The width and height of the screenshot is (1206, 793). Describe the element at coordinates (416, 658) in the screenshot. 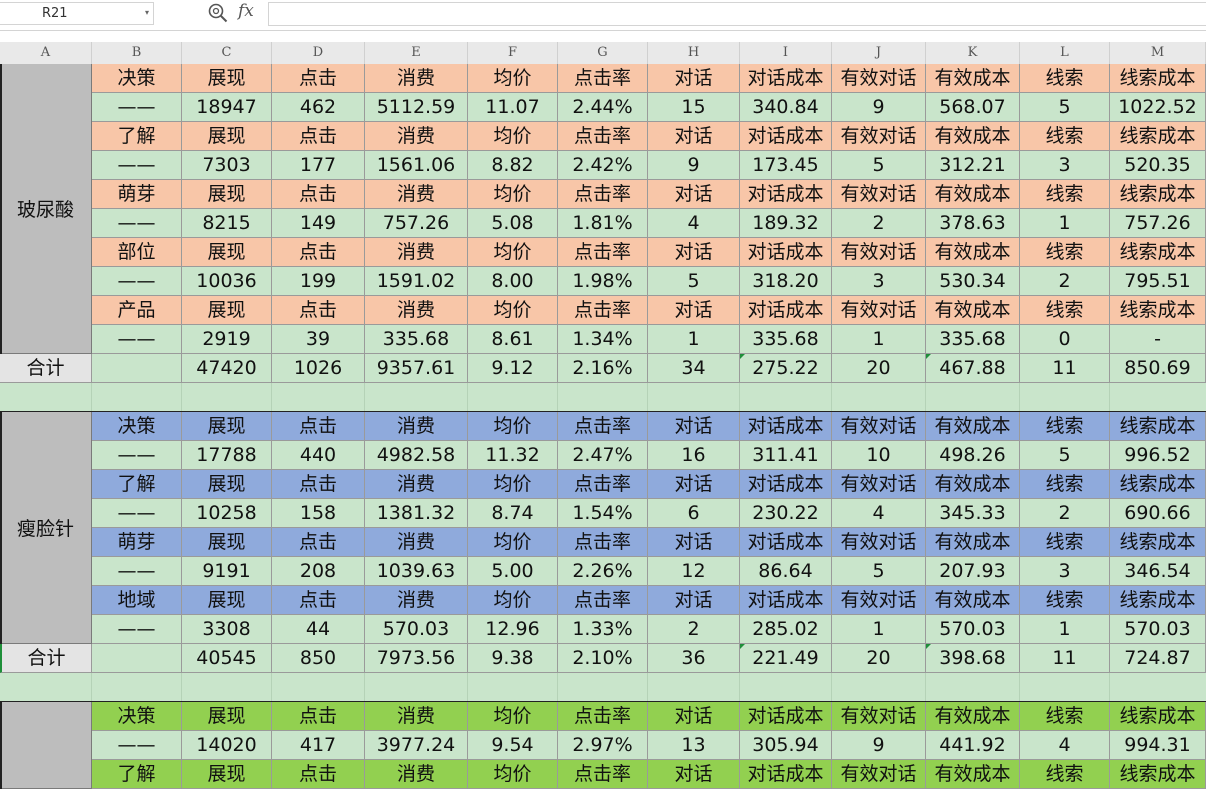

I see `total-cell: 7973.56` at that location.